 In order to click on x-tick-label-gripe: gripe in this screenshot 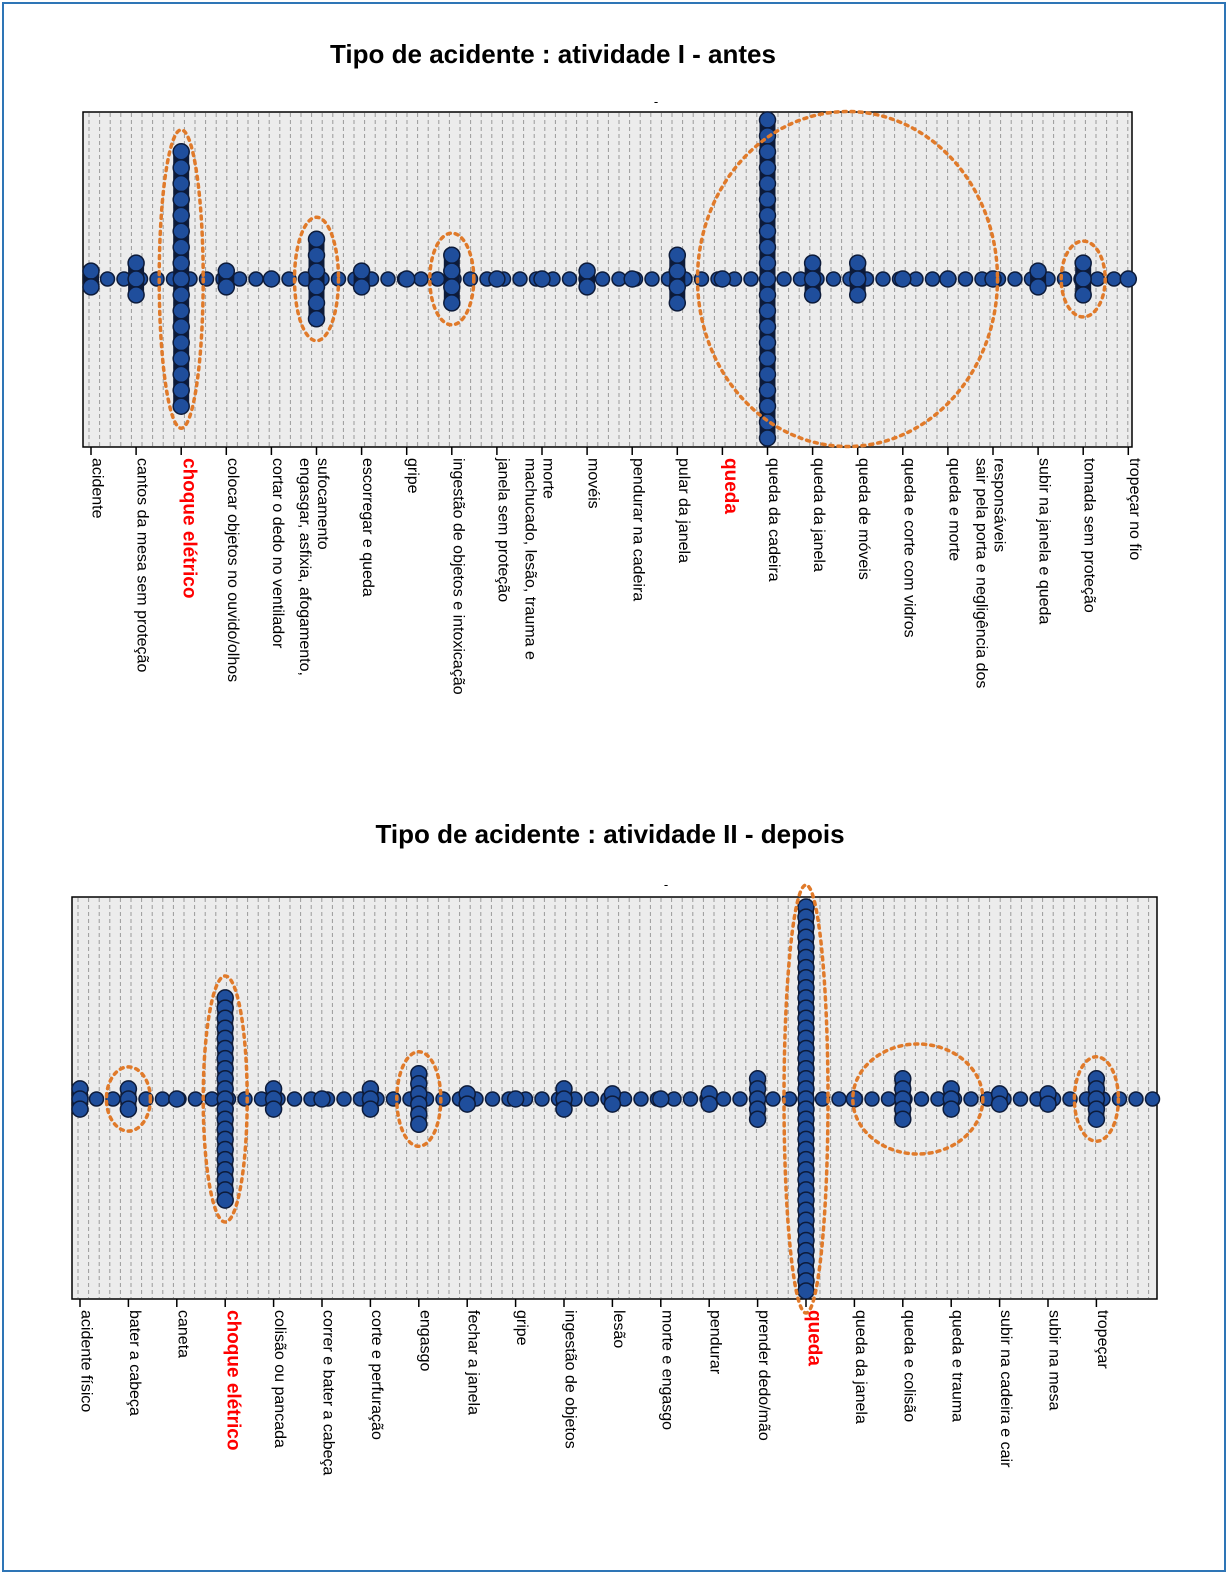, I will do `click(521, 1328)`.